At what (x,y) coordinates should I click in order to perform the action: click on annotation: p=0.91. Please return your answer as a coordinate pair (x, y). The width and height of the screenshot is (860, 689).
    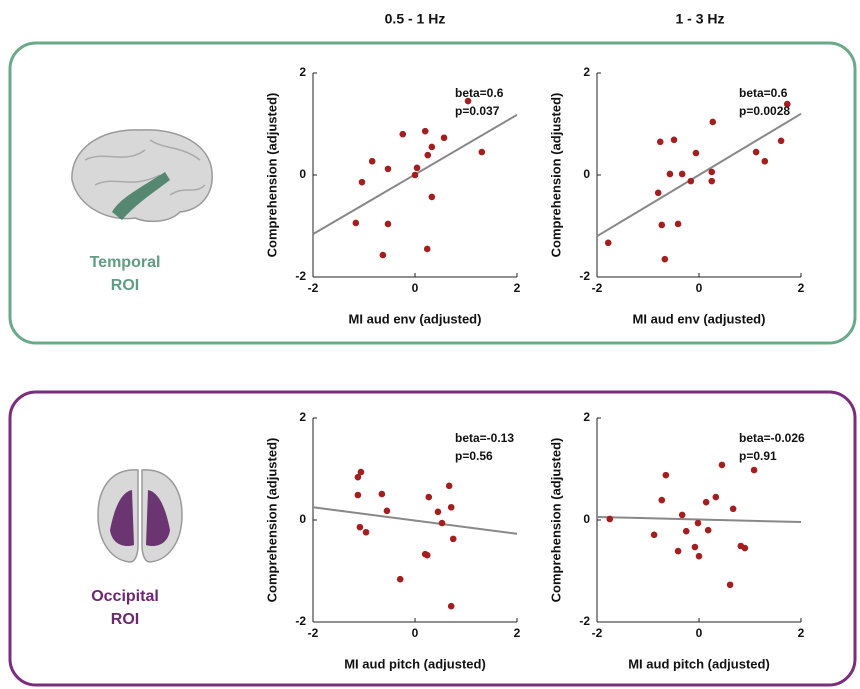
    Looking at the image, I should click on (758, 456).